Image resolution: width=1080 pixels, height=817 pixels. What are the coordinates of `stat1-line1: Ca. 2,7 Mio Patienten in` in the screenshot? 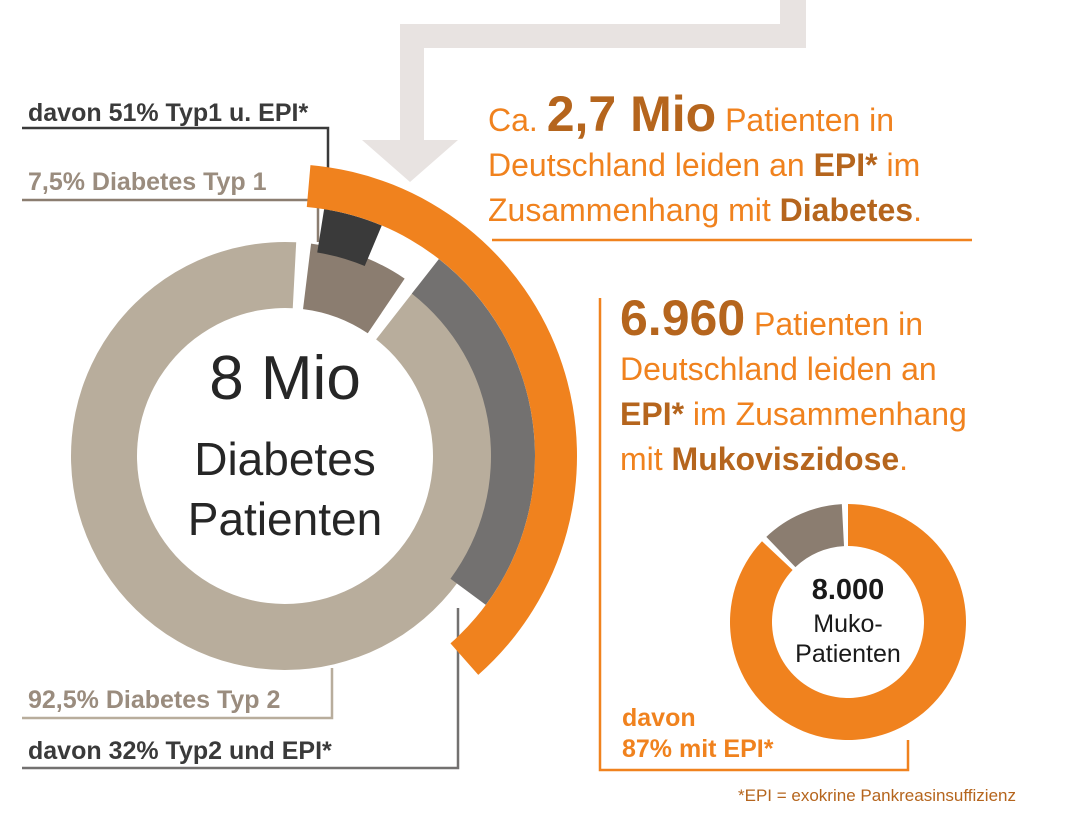 It's located at (705, 116).